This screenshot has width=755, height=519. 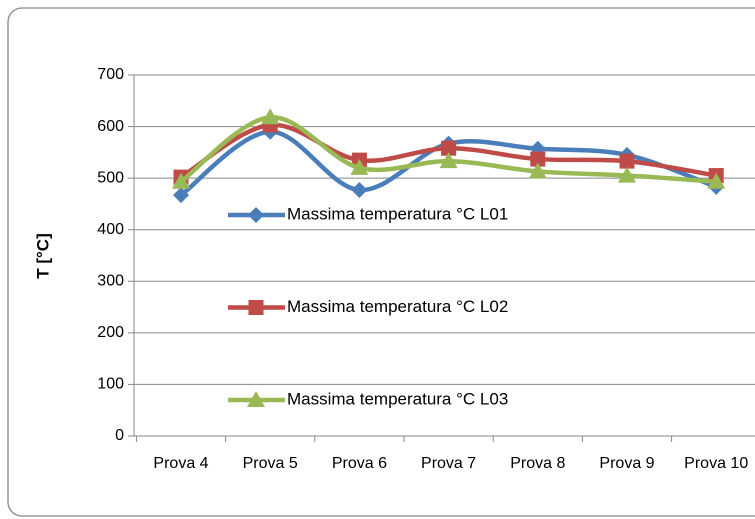 I want to click on y-tick-label: 0, so click(x=119, y=435).